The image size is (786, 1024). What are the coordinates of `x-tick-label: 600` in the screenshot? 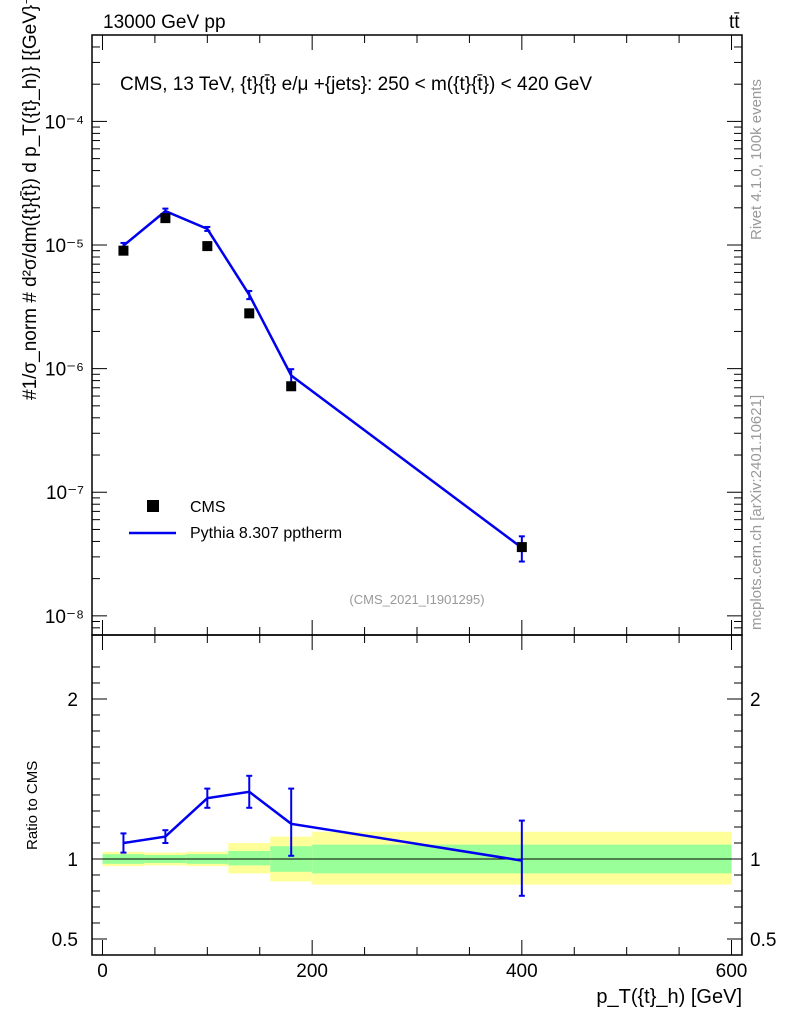 It's located at (732, 971).